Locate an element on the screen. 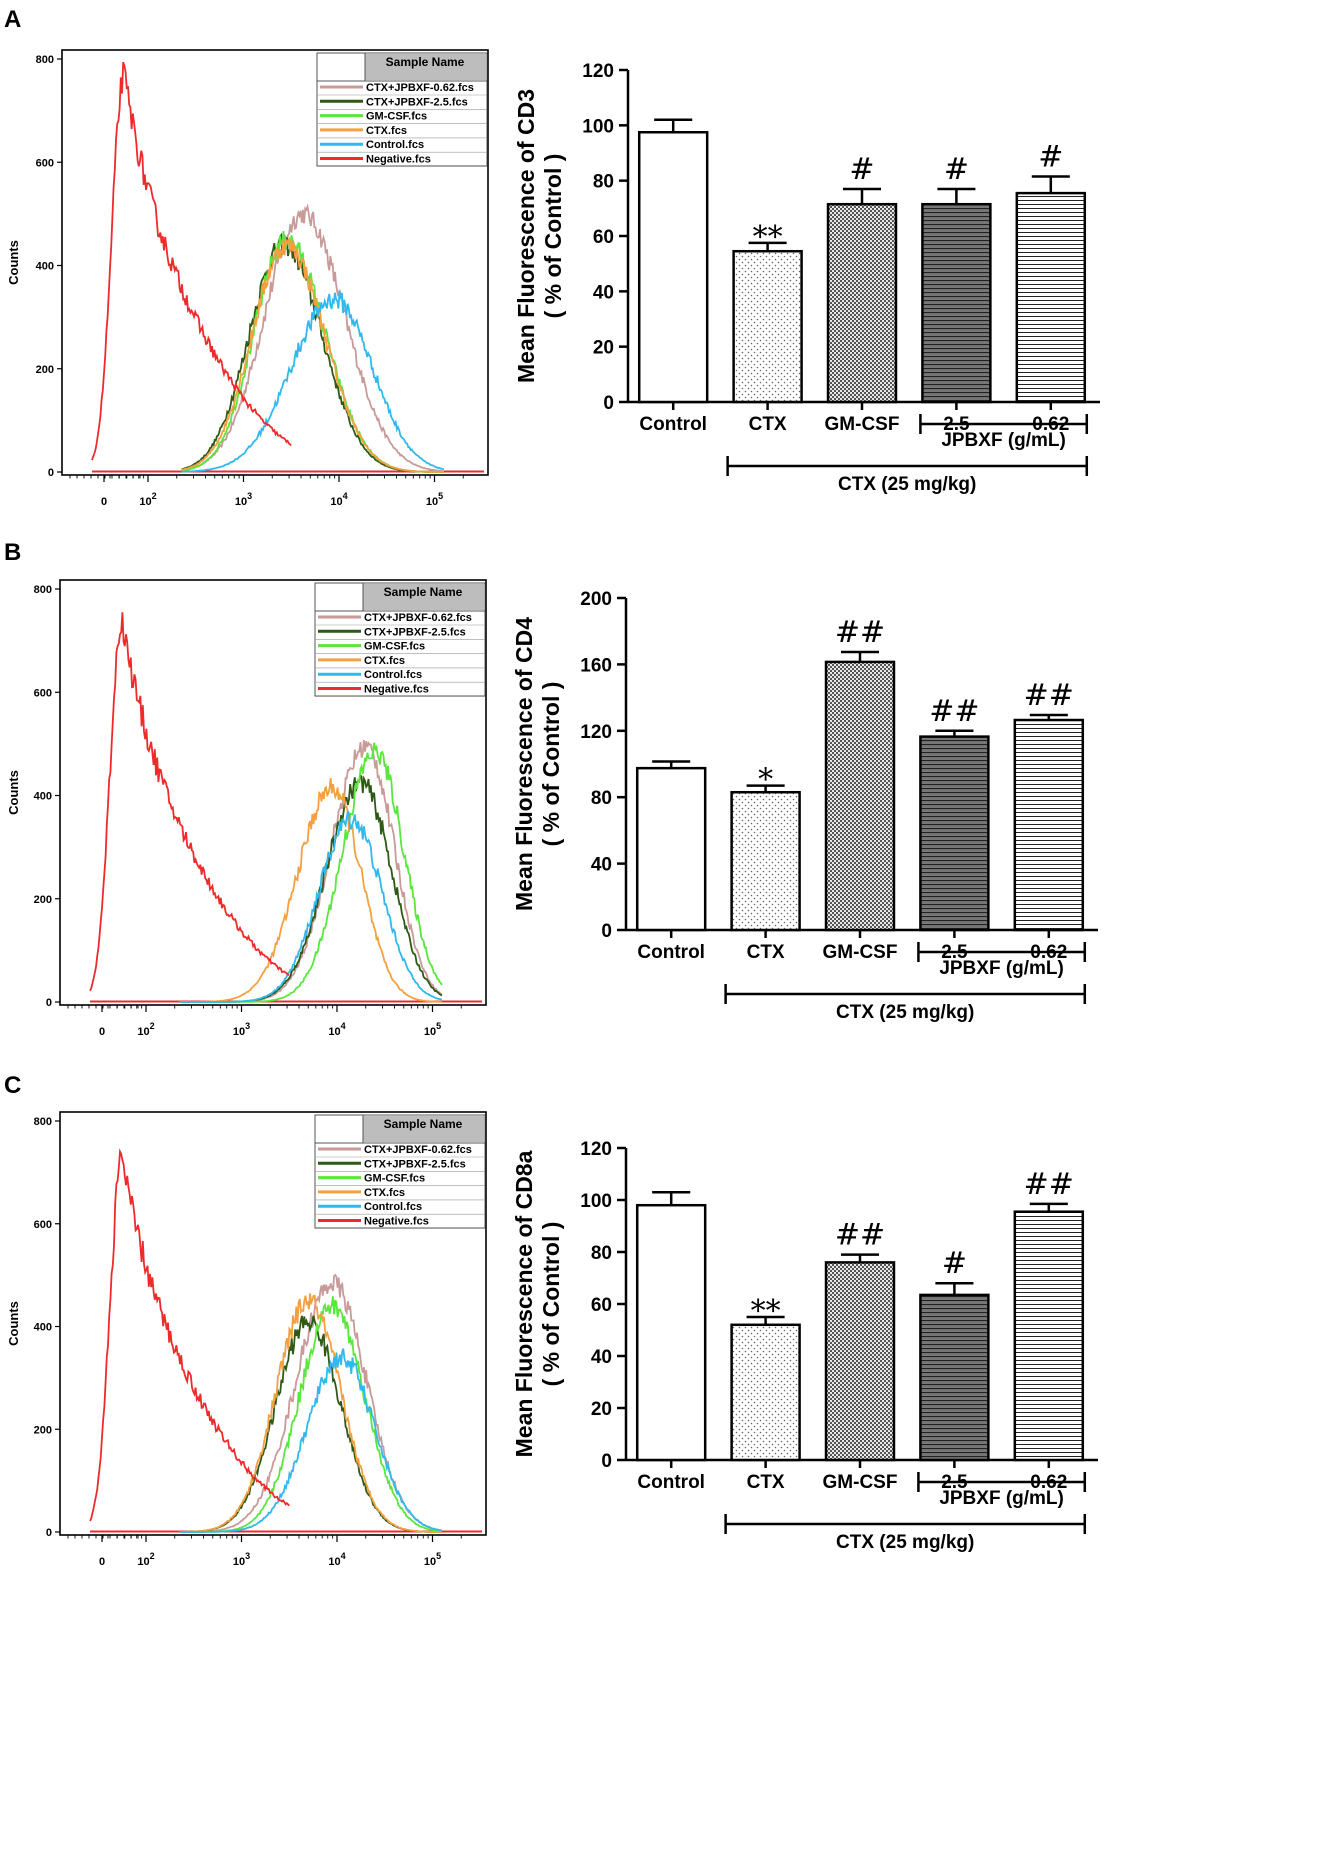 The height and width of the screenshot is (1874, 1329). bar-gm-csf is located at coordinates (860, 796).